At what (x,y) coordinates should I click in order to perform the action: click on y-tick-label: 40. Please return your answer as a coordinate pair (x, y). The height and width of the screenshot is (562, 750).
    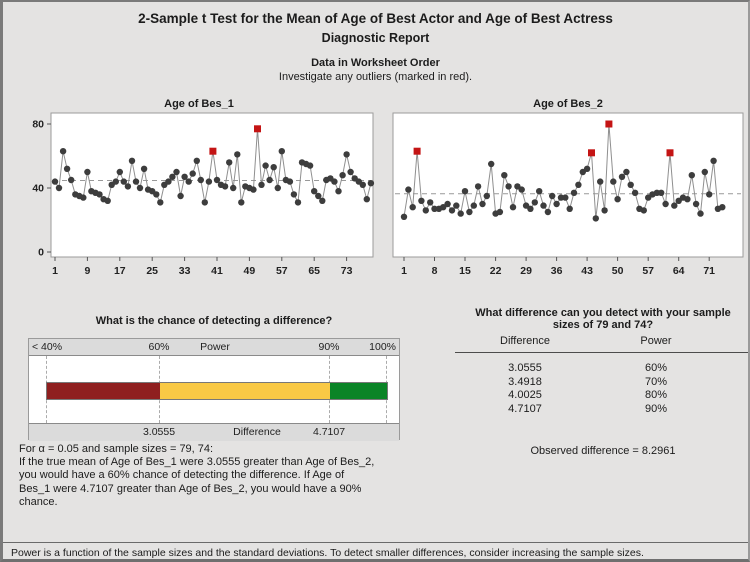
    Looking at the image, I should click on (38, 189).